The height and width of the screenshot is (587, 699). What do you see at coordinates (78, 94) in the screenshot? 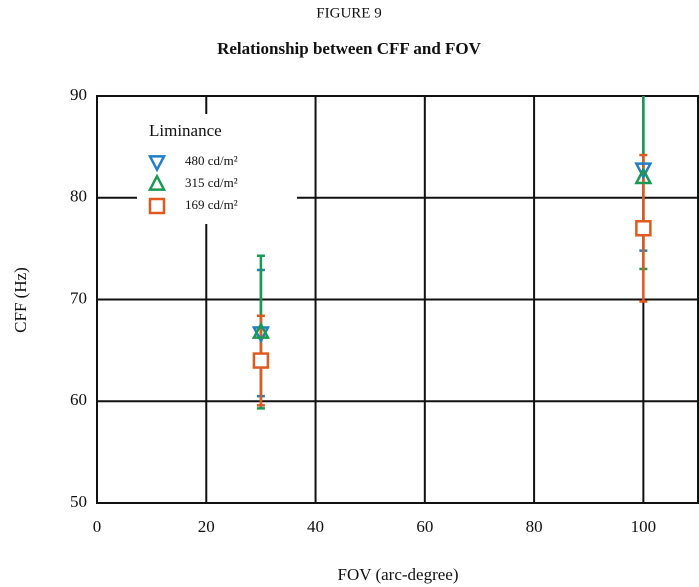
I see `y-tick-label: 90` at bounding box center [78, 94].